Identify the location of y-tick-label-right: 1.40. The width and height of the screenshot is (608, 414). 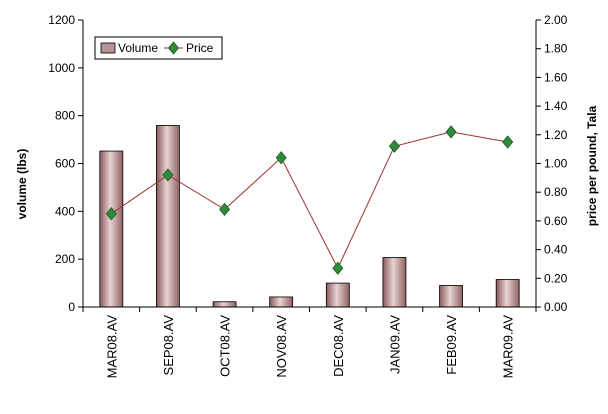
(556, 106).